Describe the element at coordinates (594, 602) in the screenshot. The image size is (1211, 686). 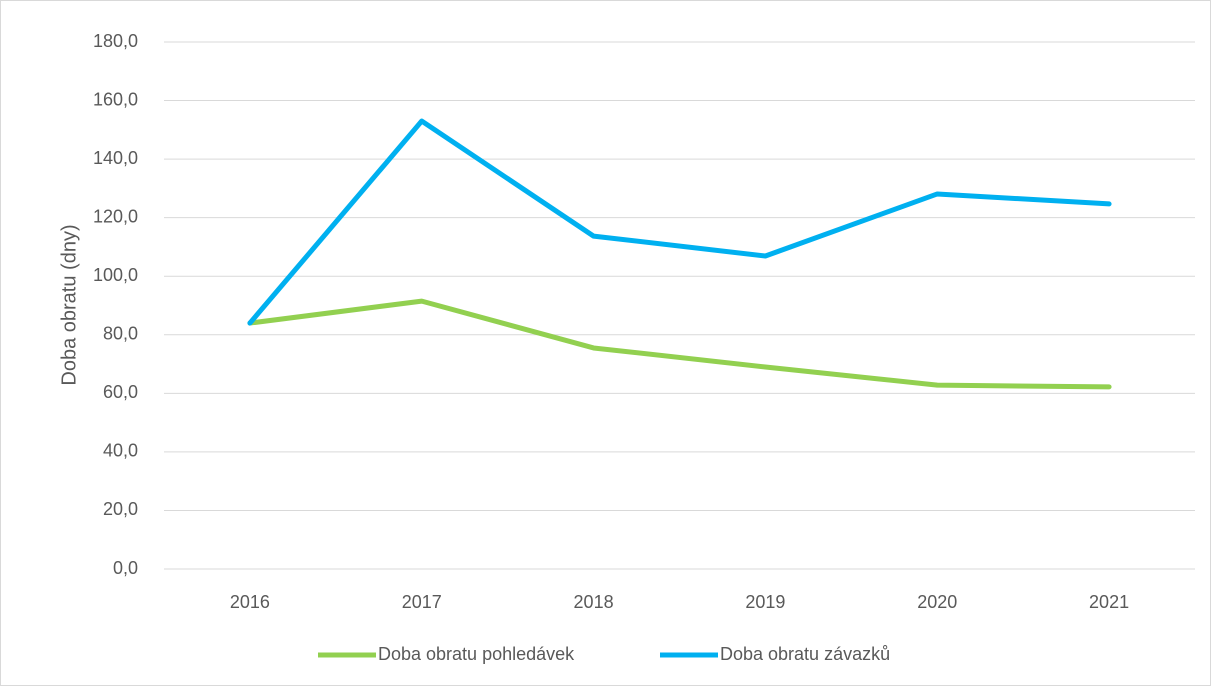
I see `x-tick-label: 2018` at that location.